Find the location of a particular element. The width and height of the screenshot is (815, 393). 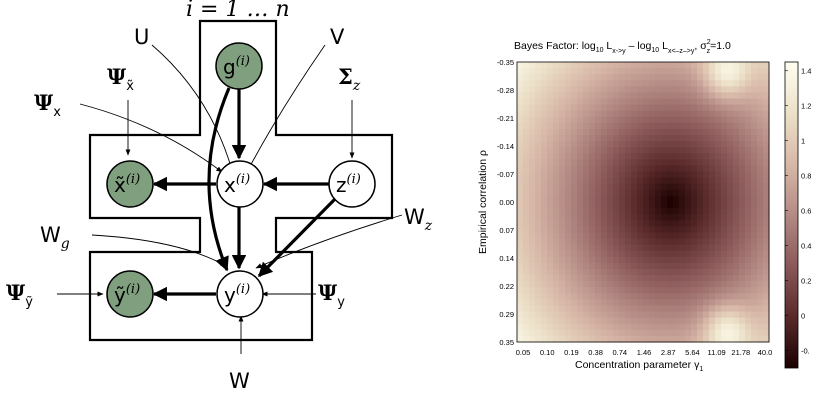

heatmap-title-prefix: Bayes Factor: log is located at coordinates (555, 46).